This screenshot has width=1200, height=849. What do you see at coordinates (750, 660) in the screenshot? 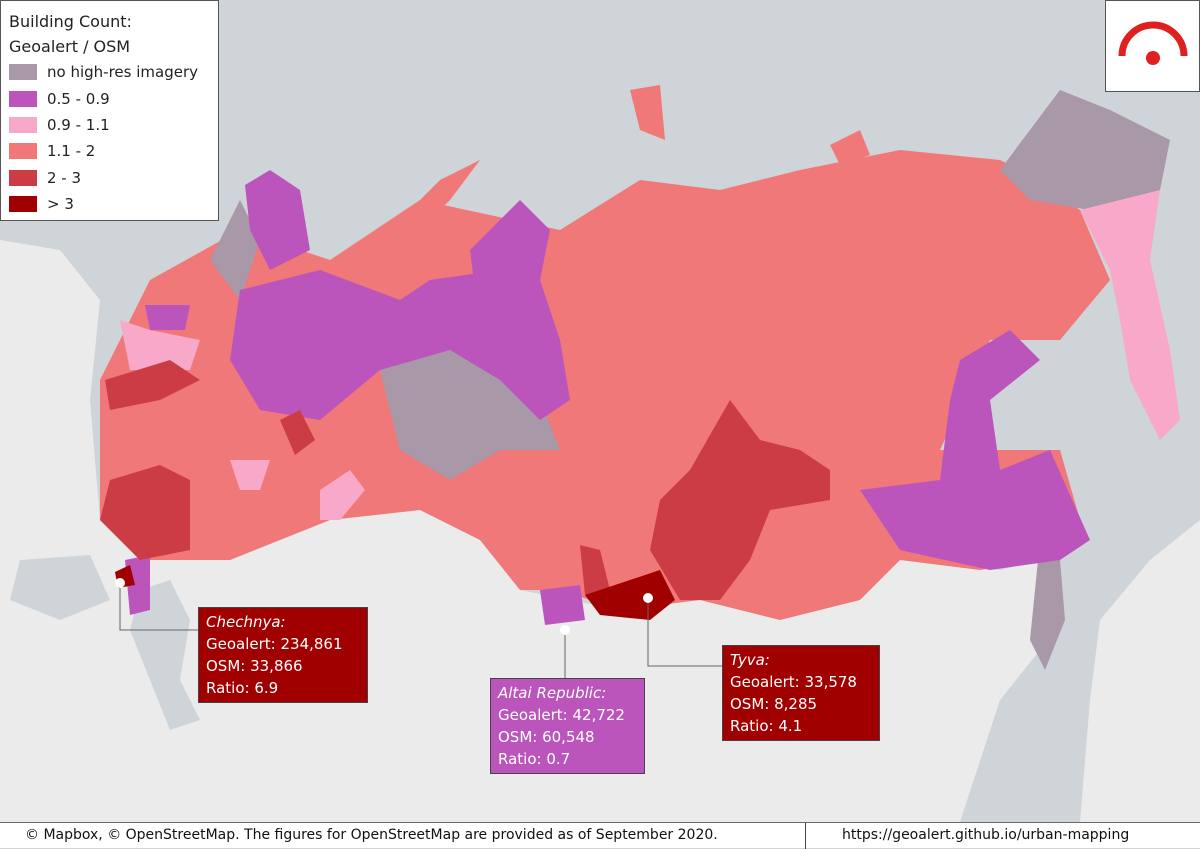
I see `callout-name: Tyva:` at bounding box center [750, 660].